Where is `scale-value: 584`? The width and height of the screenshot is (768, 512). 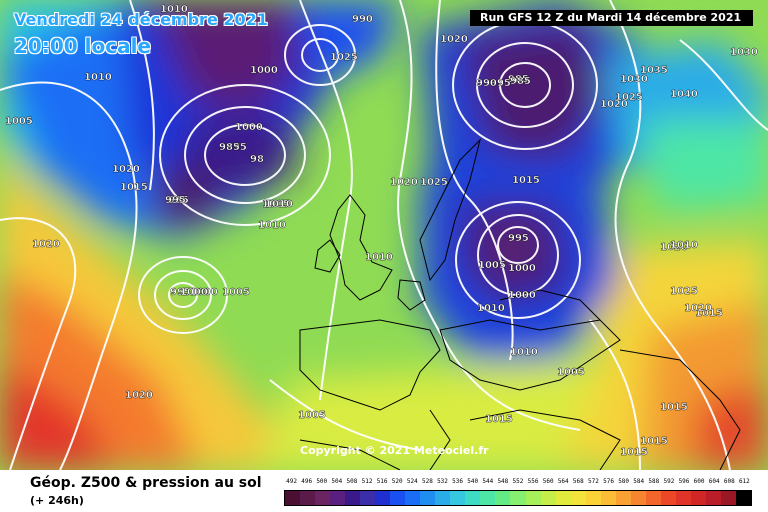 scale-value: 584 is located at coordinates (639, 481).